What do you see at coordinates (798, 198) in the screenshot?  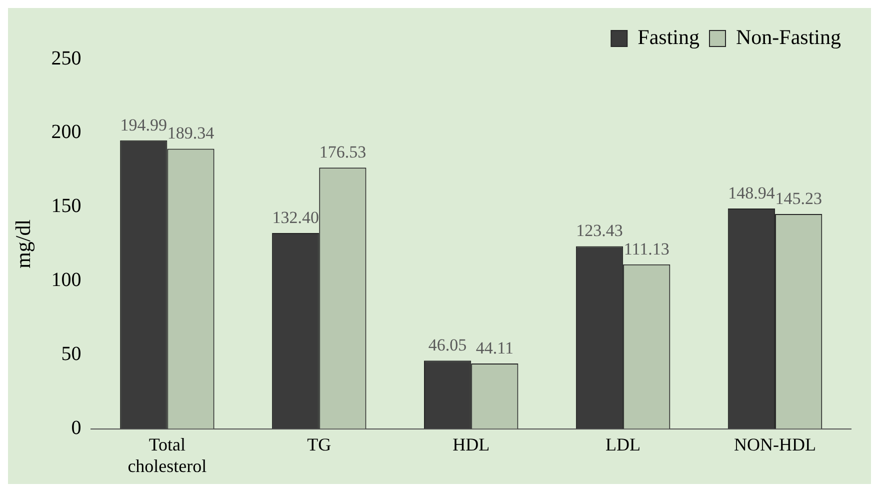 I see `data-label: 145.23` at bounding box center [798, 198].